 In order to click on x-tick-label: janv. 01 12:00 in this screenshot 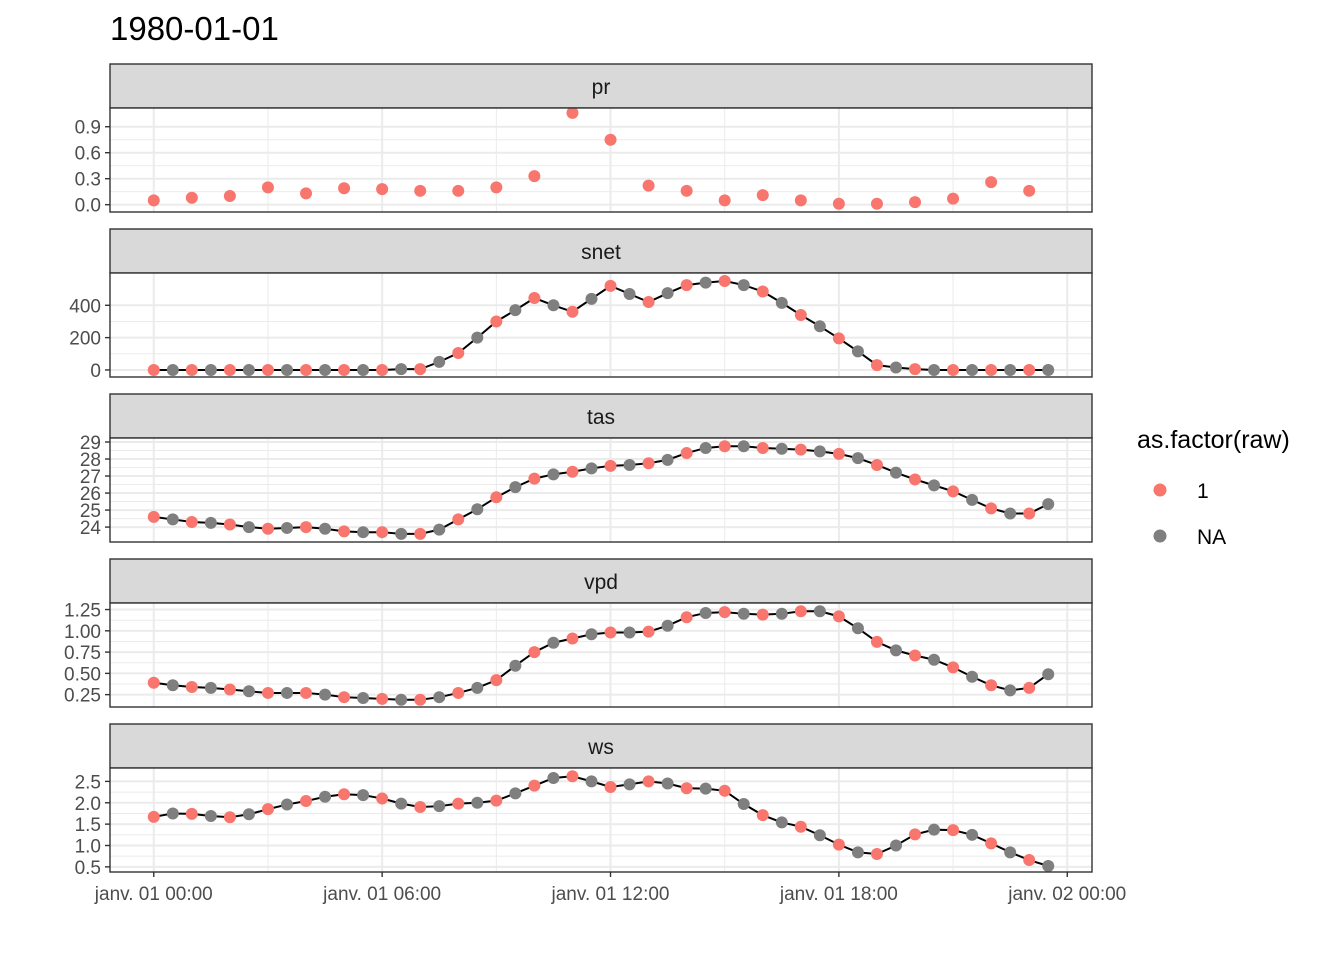, I will do `click(610, 894)`.